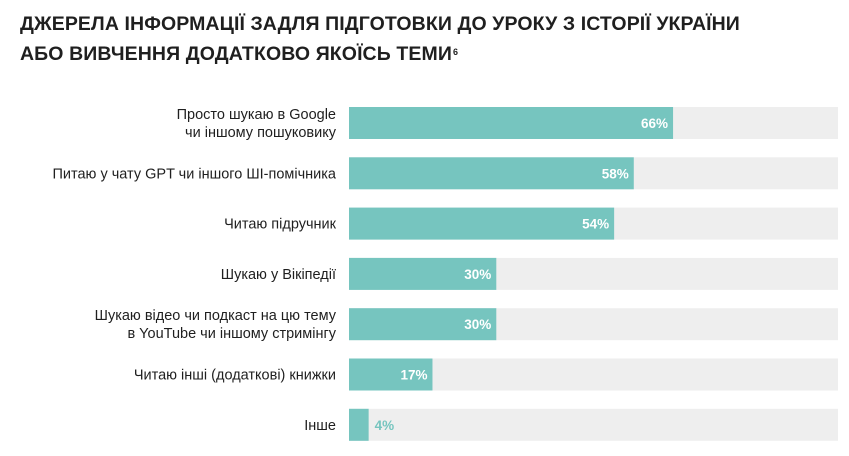 The image size is (849, 456). Describe the element at coordinates (385, 425) in the screenshot. I see `bar-value-label: 4%` at that location.